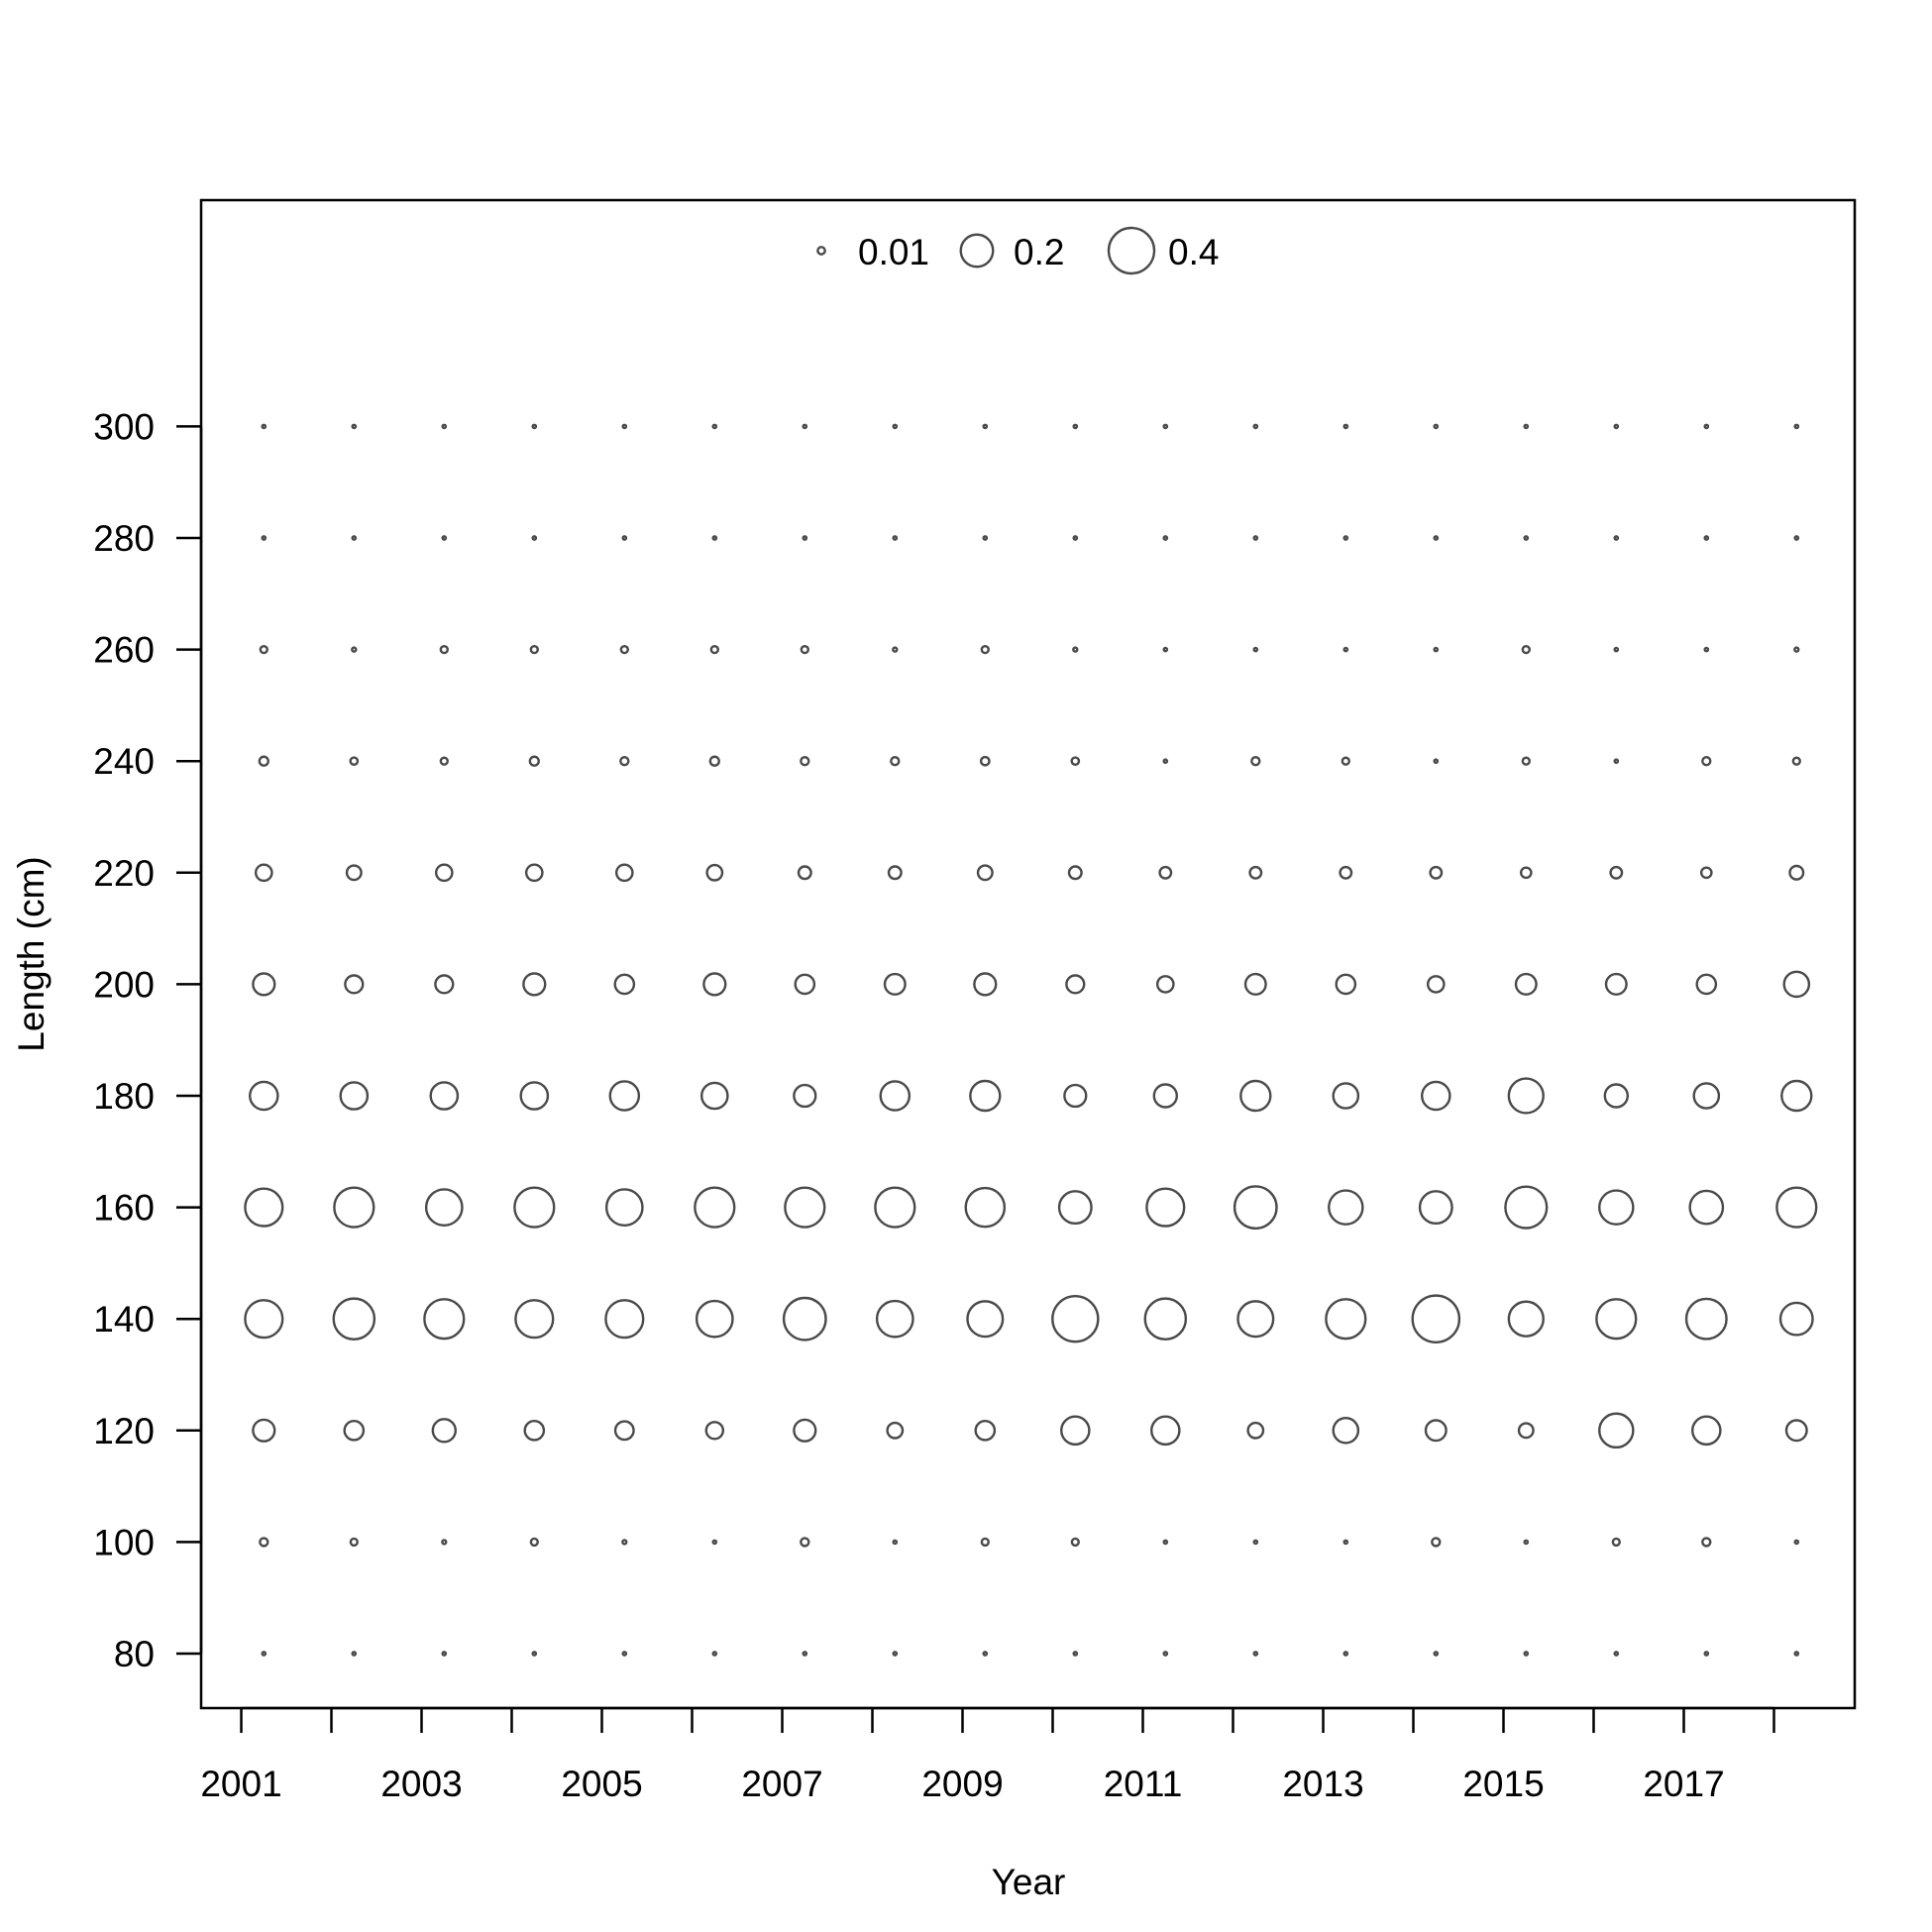  Describe the element at coordinates (873, 252) in the screenshot. I see `legend-entry: 0.01` at that location.